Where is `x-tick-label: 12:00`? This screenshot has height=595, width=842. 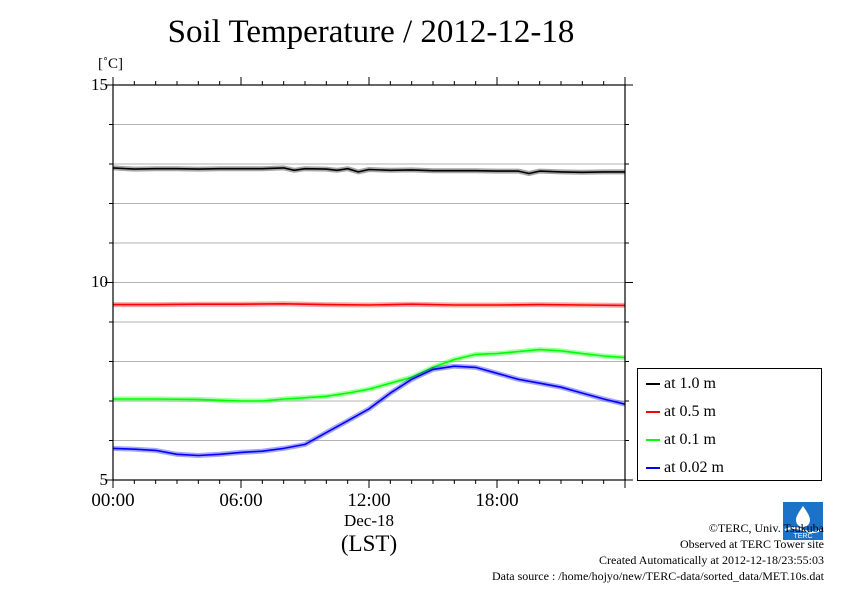 x-tick-label: 12:00 is located at coordinates (369, 500).